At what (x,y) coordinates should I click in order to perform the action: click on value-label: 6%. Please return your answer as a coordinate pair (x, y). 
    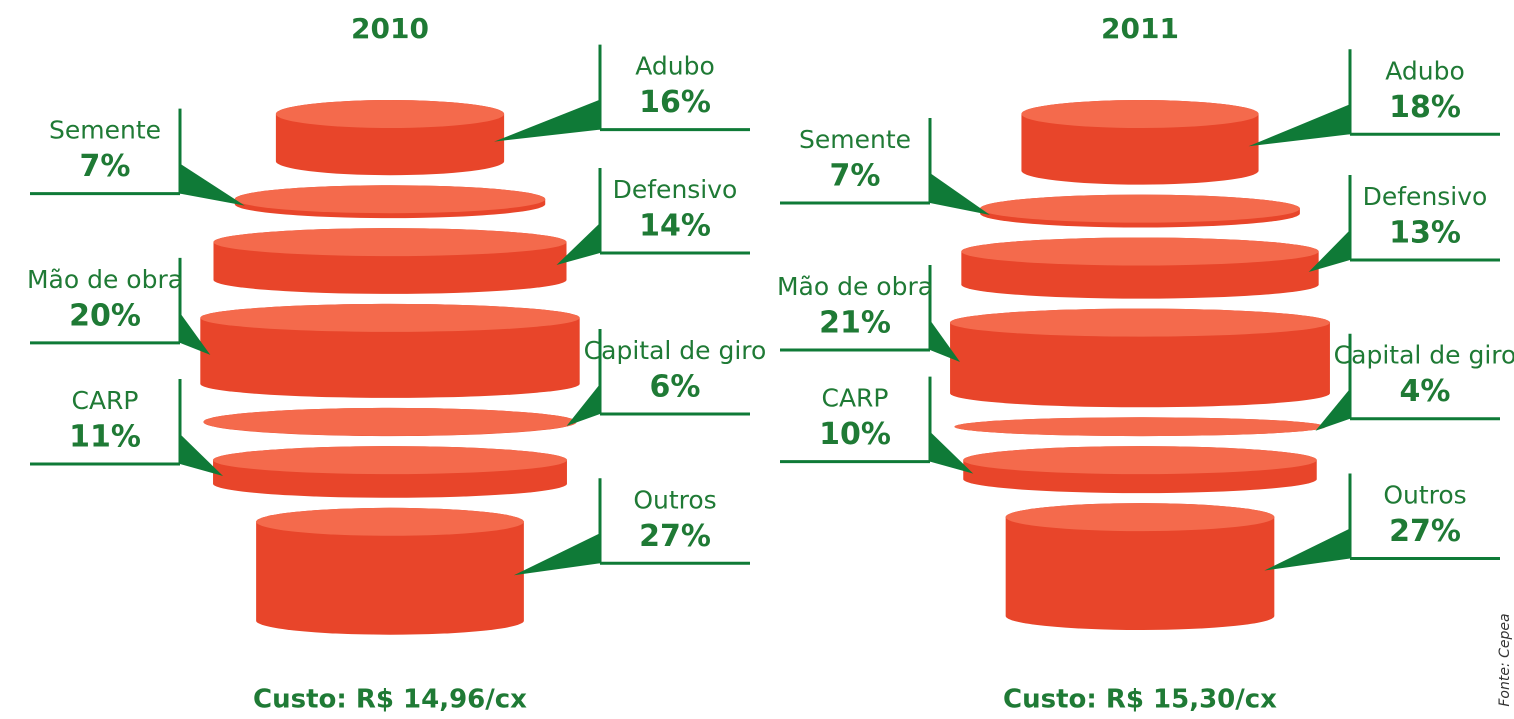
    Looking at the image, I should click on (675, 387).